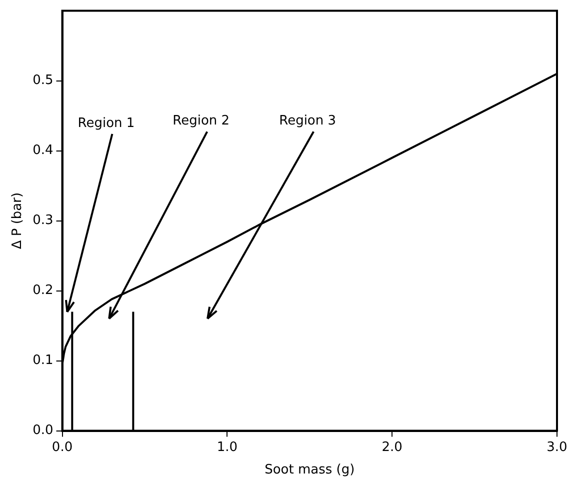  Describe the element at coordinates (62, 447) in the screenshot. I see `x-tick-label: 0.0` at that location.